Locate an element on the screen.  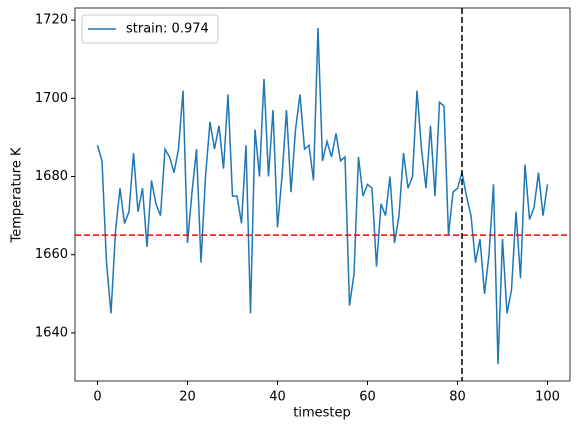
x-tick-label: 0 is located at coordinates (97, 397).